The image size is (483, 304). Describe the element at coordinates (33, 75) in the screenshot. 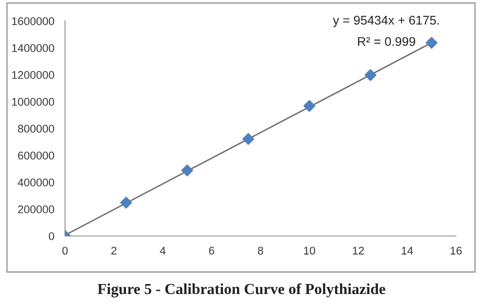

I see `y-tick-label: 1200000` at that location.